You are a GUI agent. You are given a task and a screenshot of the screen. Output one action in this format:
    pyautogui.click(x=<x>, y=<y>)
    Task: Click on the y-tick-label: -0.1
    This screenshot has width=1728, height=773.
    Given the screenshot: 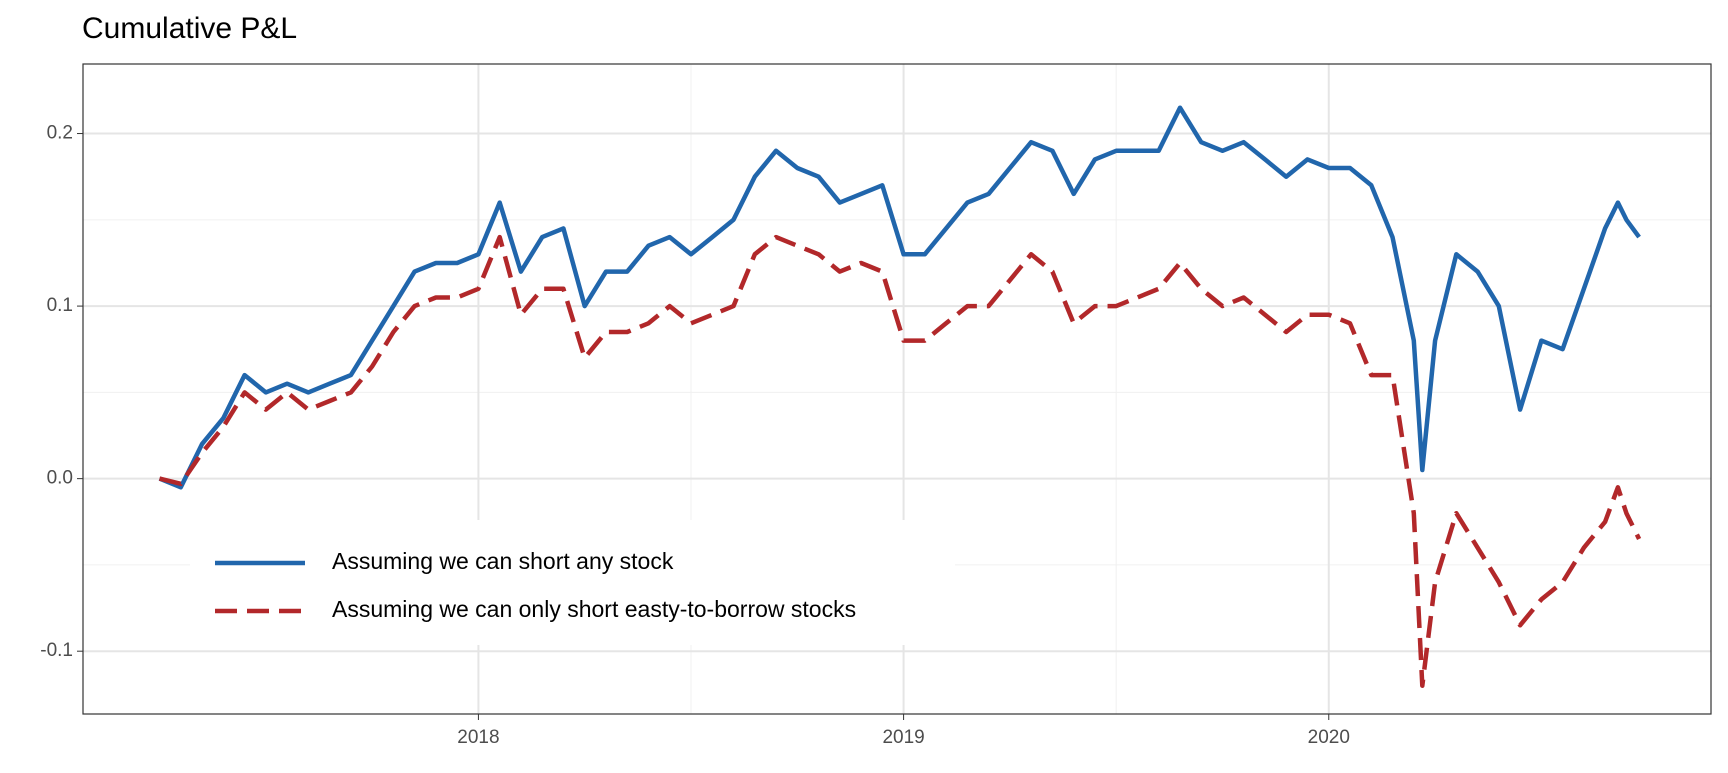 What is the action you would take?
    pyautogui.click(x=56, y=650)
    